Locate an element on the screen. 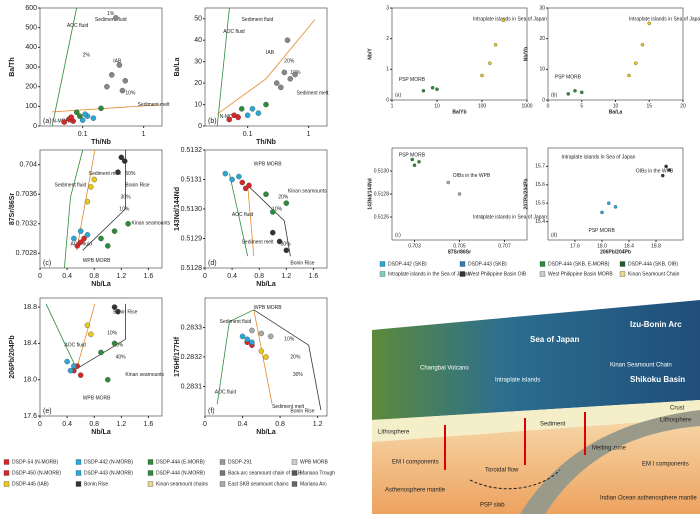 The height and width of the screenshot is (514, 700). terrain is located at coordinates (536, 360).